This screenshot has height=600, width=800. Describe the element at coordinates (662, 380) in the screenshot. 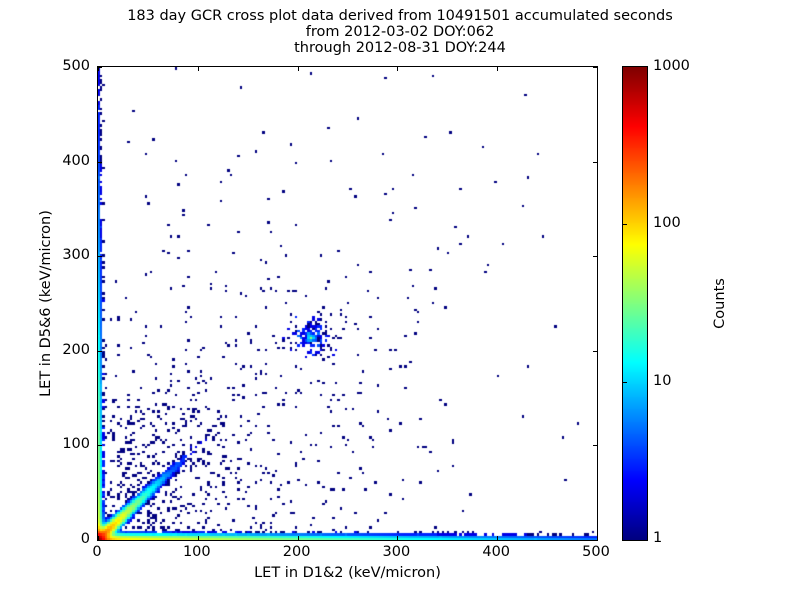

I see `colorbar-tick-label-1: 10` at that location.